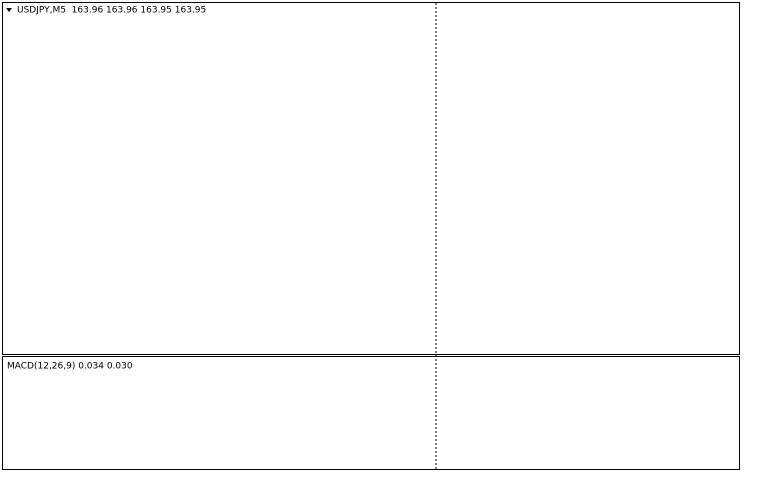 The image size is (781, 489). Describe the element at coordinates (70, 367) in the screenshot. I see `macd-title: MACD(12,26,9) 0.034 0.030` at that location.